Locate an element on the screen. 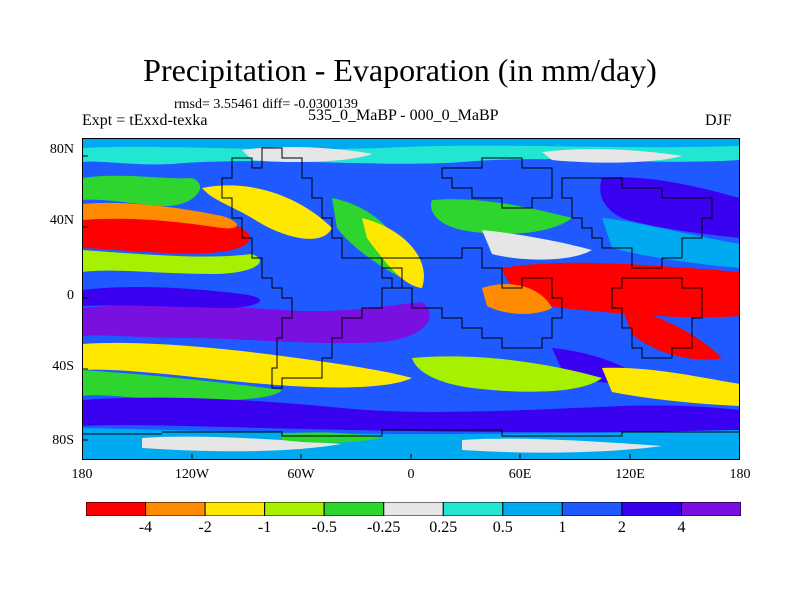 This screenshot has width=800, height=600. coastline-asia is located at coordinates (637, 223).